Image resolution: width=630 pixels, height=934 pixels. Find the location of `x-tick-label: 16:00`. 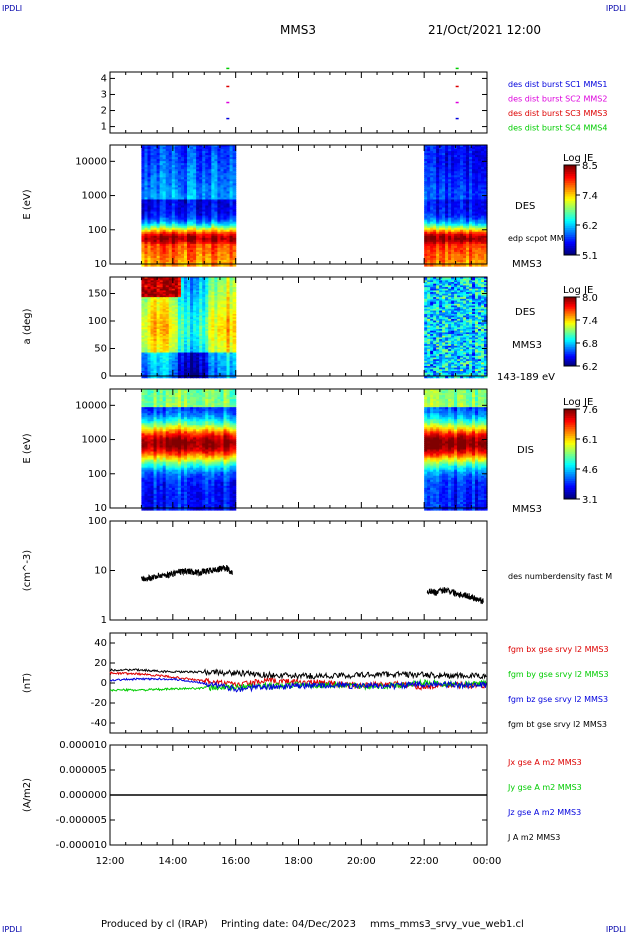

x-tick-label: 16:00 is located at coordinates (235, 861).